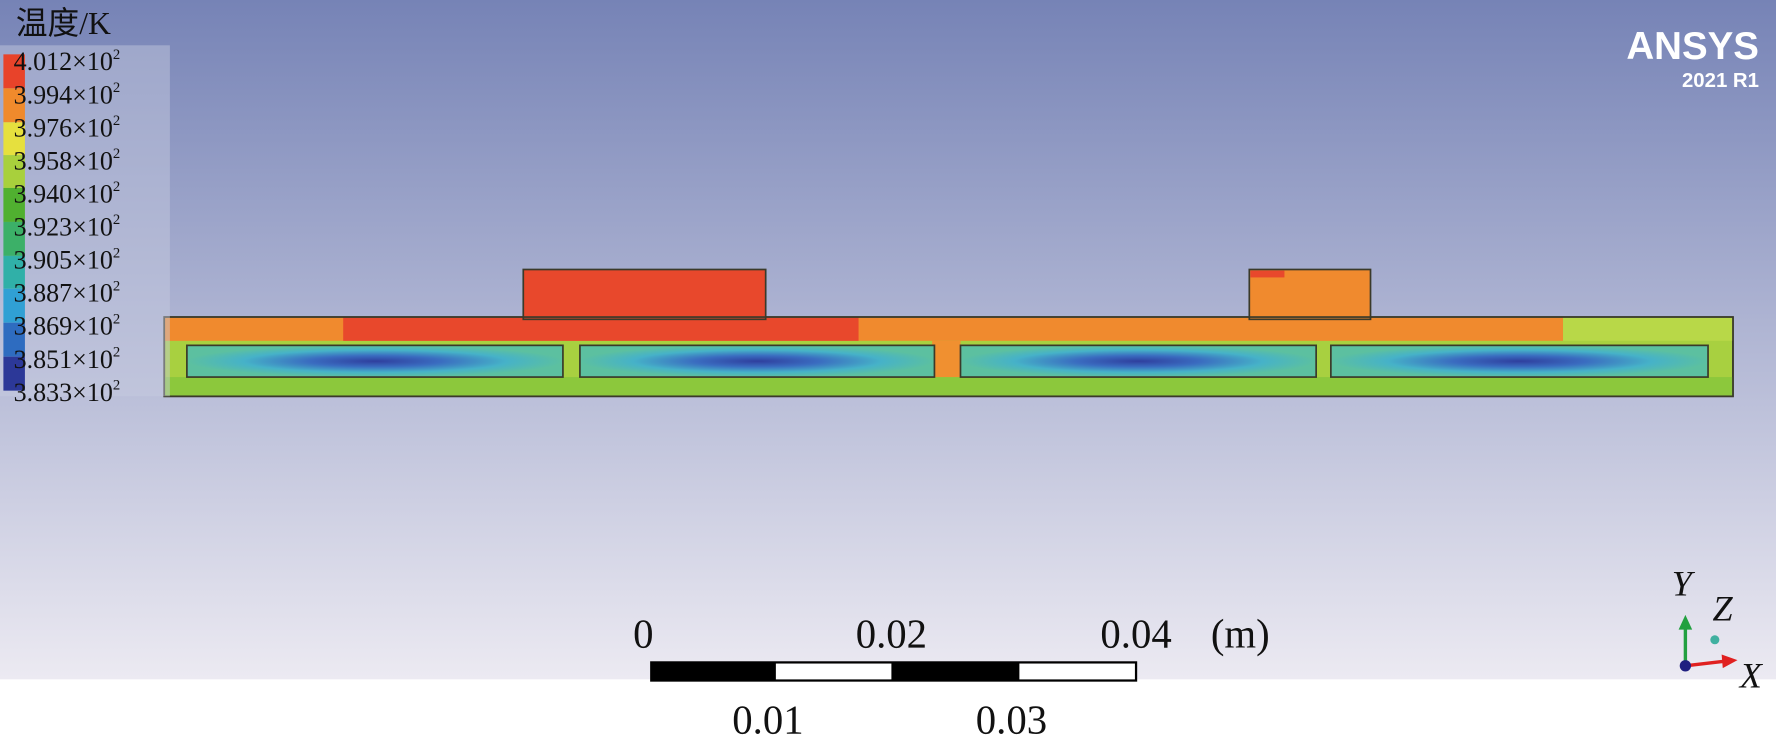 The width and height of the screenshot is (1776, 753). What do you see at coordinates (888, 716) in the screenshot?
I see `background-bottom` at bounding box center [888, 716].